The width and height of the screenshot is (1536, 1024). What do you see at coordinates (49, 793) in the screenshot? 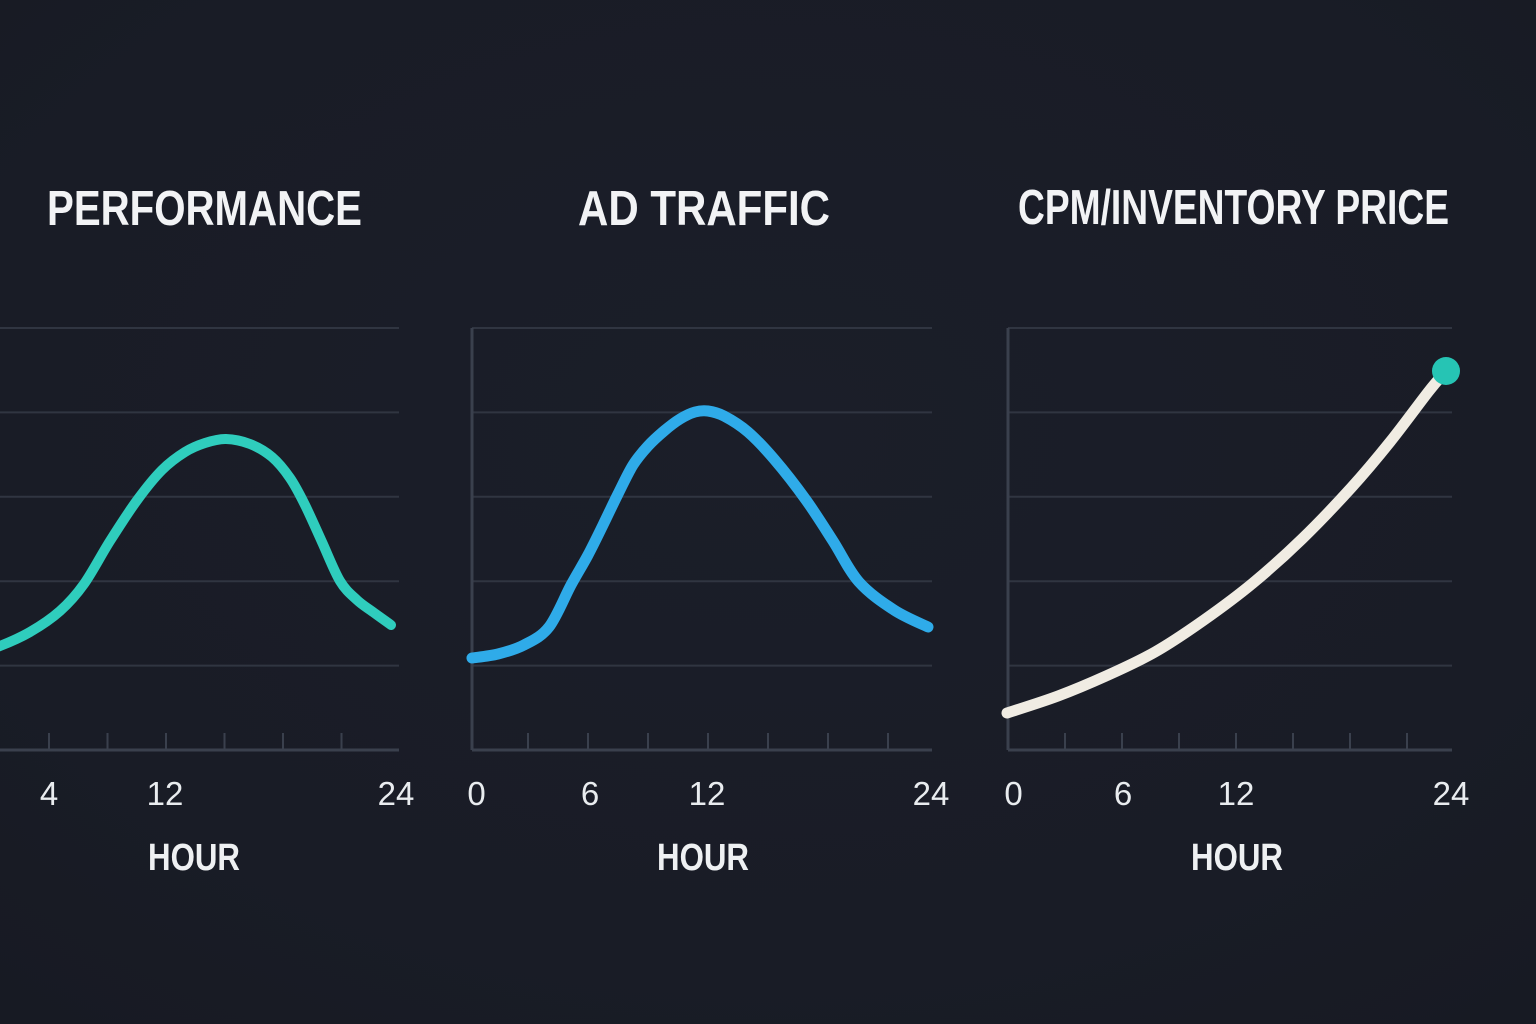
I see `svg-text: 4` at bounding box center [49, 793].